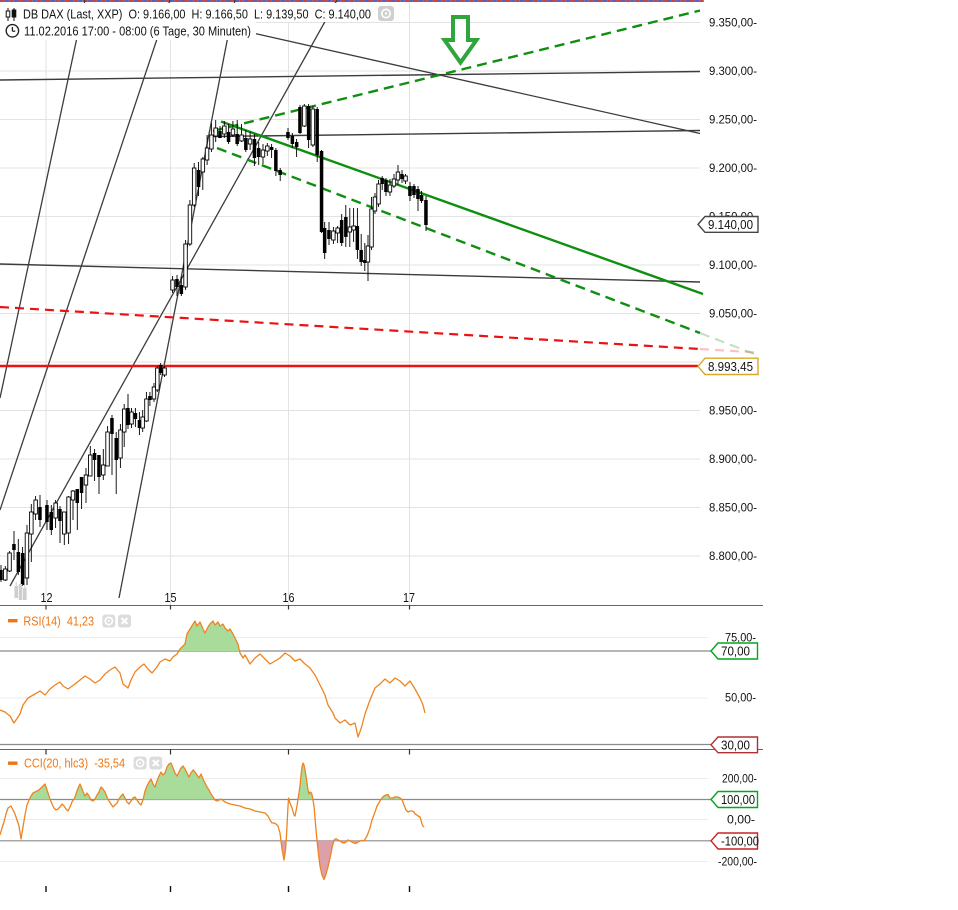  Describe the element at coordinates (733, 24) in the screenshot. I see `svg-text: 9.350,00-` at that location.